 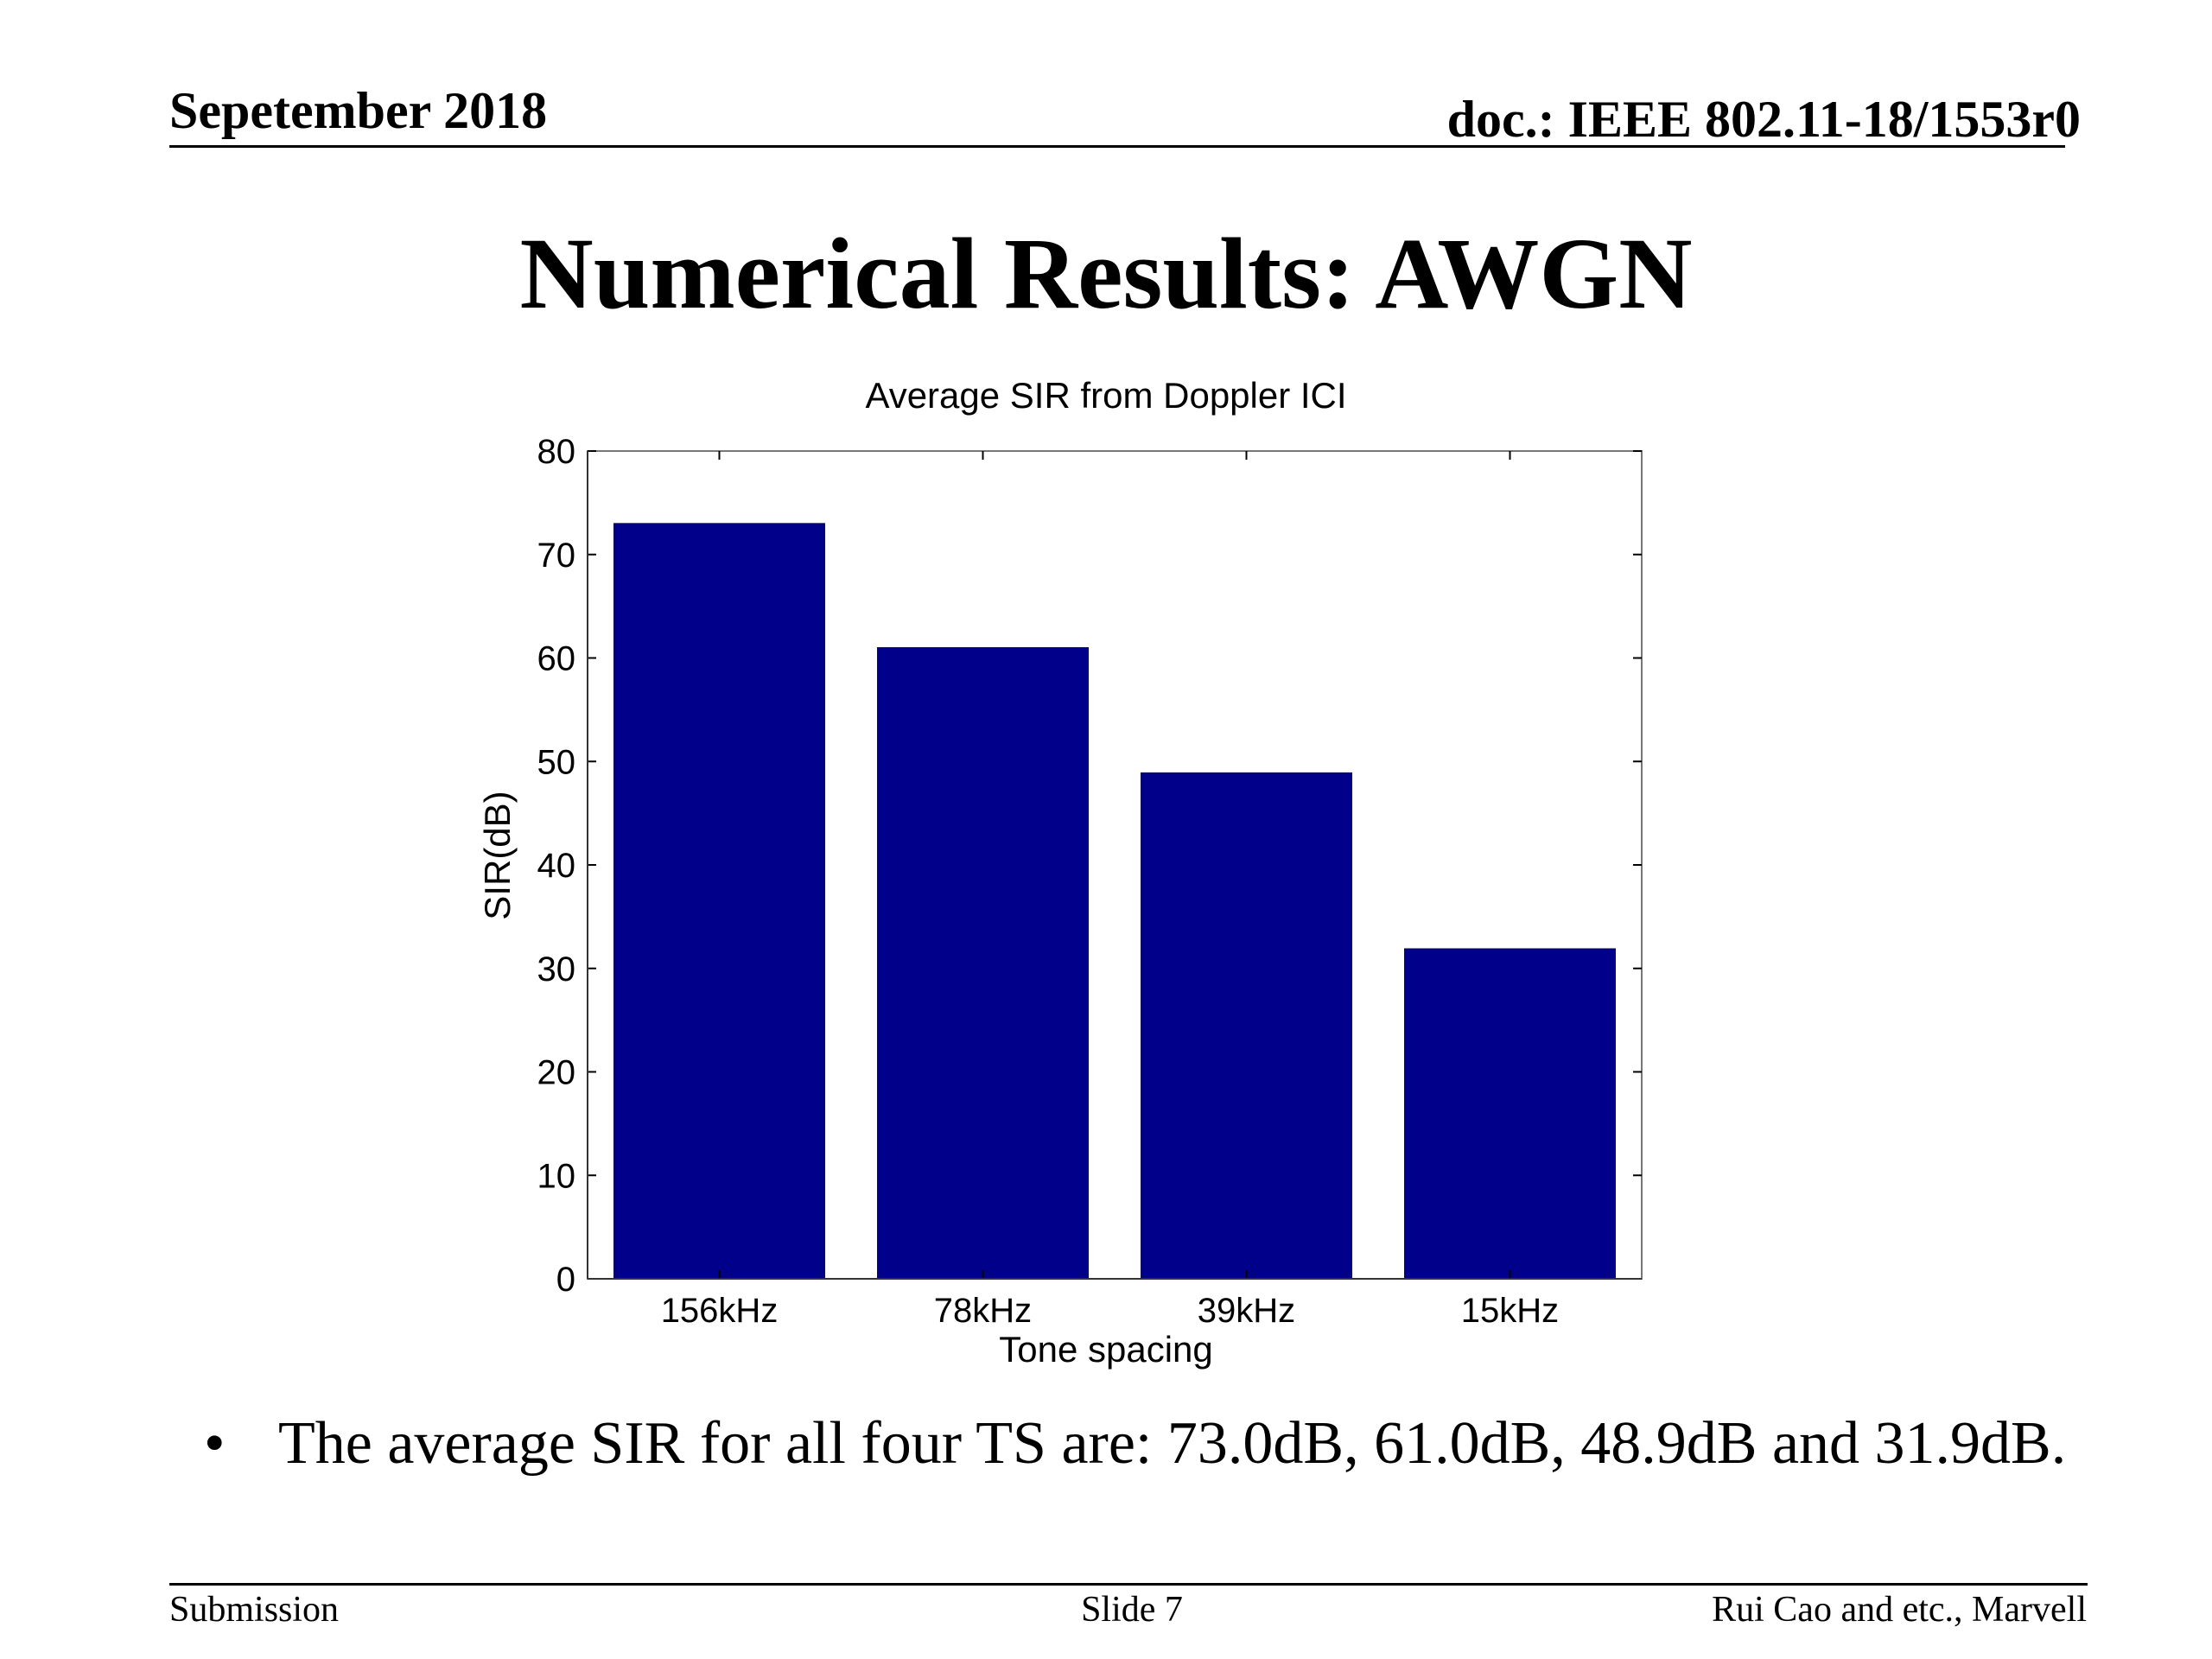 I want to click on y-tick-label: 50, so click(x=556, y=762).